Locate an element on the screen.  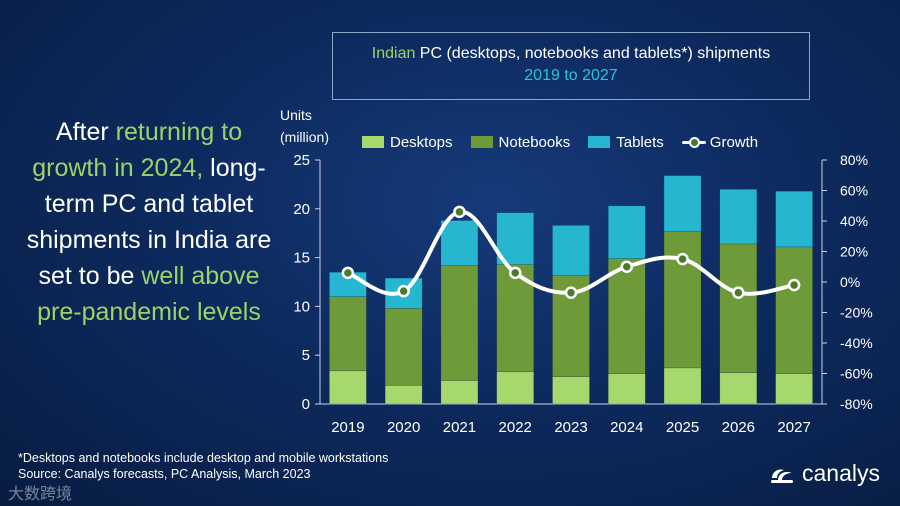
units-label: Units (million) is located at coordinates (304, 126).